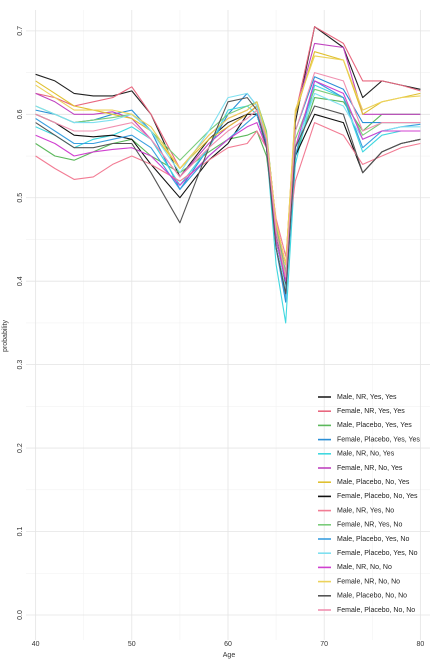 Image resolution: width=437 pixels, height=666 pixels. What do you see at coordinates (378, 439) in the screenshot?
I see `legend-label: Female, Placebo, Yes, Yes` at bounding box center [378, 439].